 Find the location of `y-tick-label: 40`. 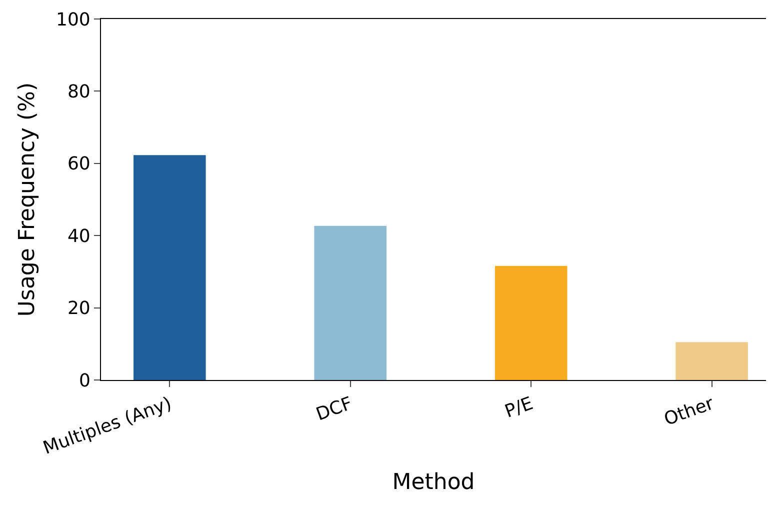

y-tick-label: 40 is located at coordinates (78, 236).